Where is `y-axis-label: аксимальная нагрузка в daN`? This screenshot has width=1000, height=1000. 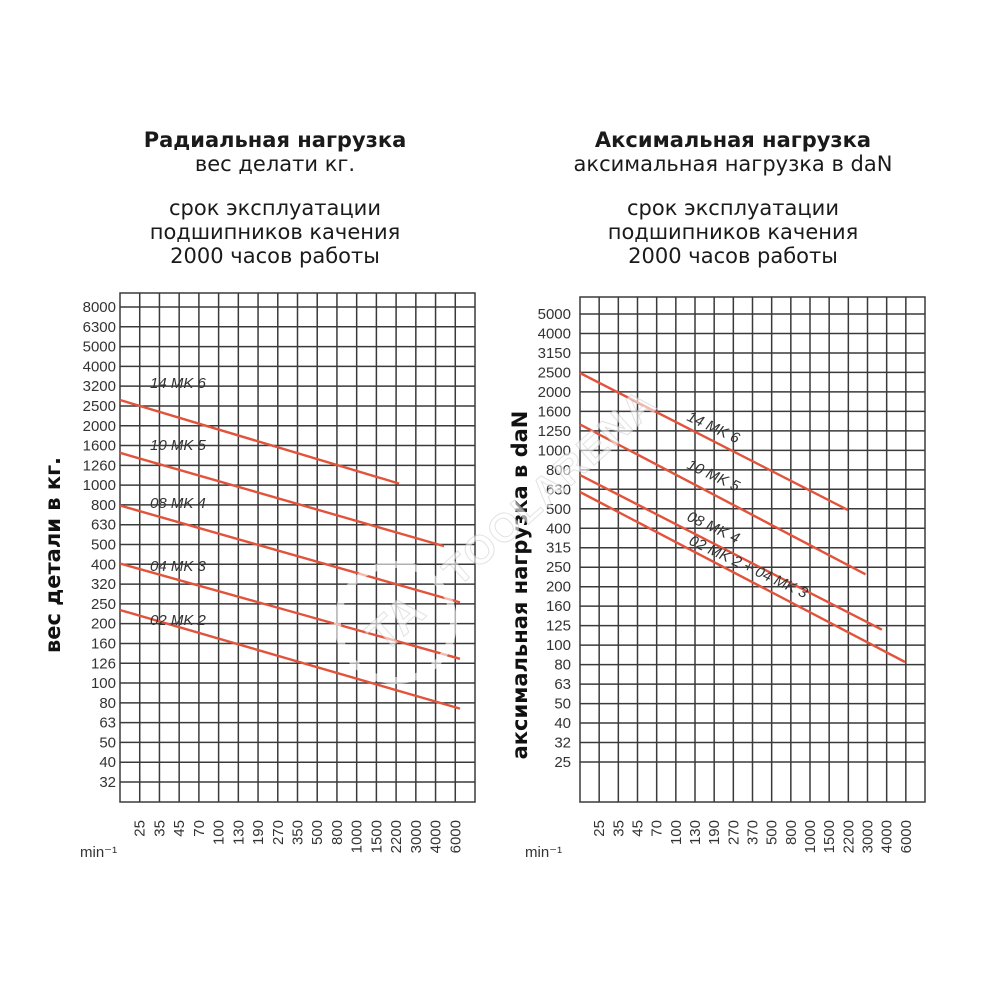 y-axis-label: аксимальная нагрузка в daN is located at coordinates (520, 585).